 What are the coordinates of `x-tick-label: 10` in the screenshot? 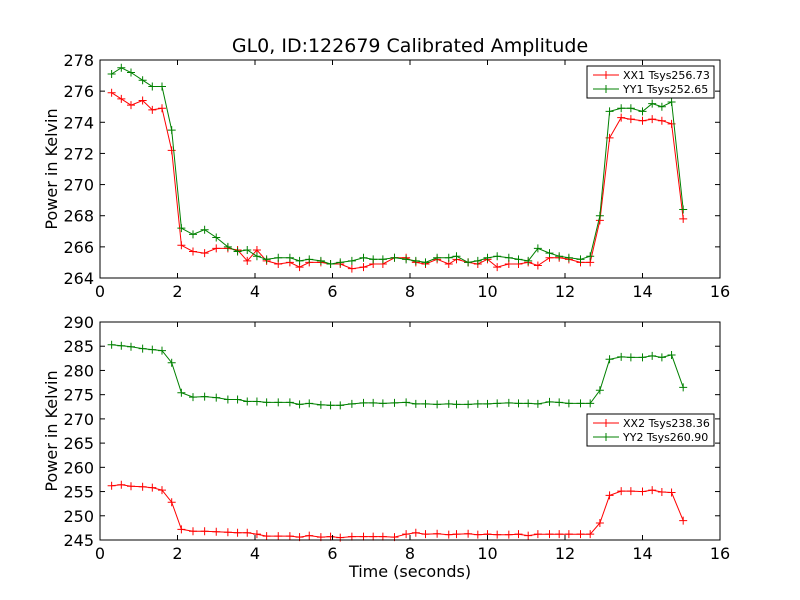 It's located at (487, 291).